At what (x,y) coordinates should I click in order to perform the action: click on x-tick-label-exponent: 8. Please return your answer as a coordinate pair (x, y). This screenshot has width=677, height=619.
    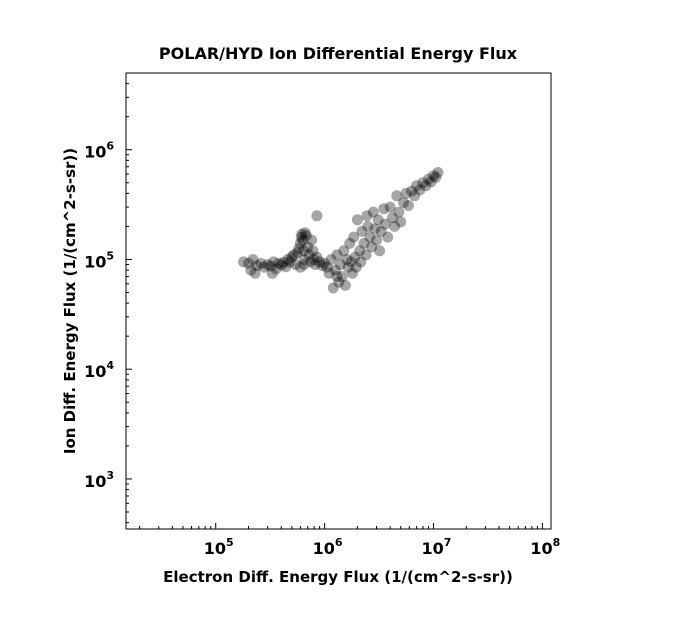
    Looking at the image, I should click on (557, 542).